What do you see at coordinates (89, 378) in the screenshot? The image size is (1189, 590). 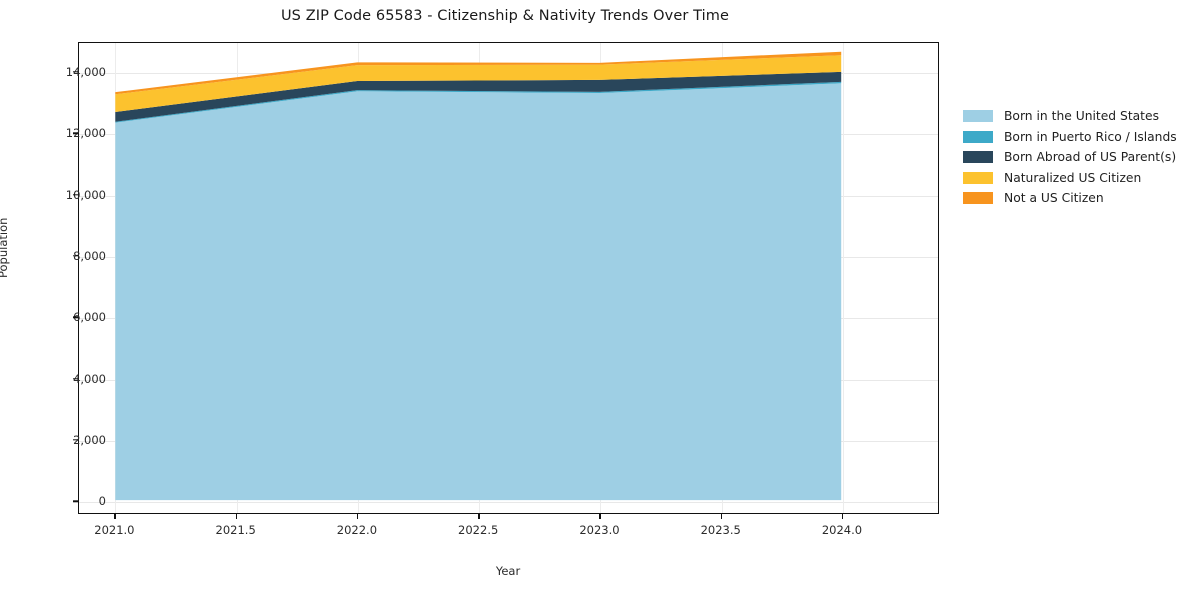 I see `y-axis-tick-label: 4,000` at bounding box center [89, 378].